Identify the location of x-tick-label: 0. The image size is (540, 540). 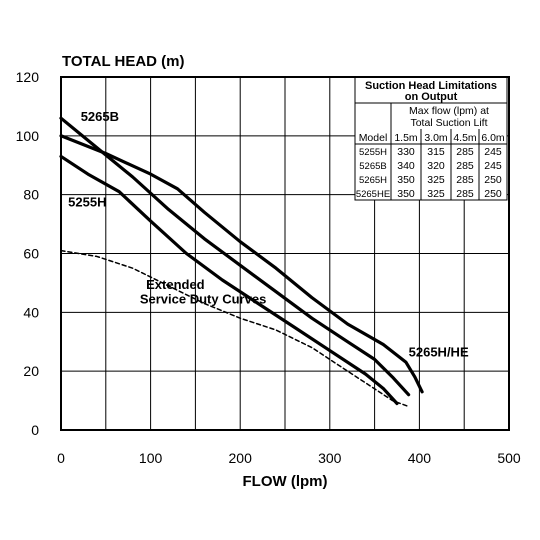
(61, 458).